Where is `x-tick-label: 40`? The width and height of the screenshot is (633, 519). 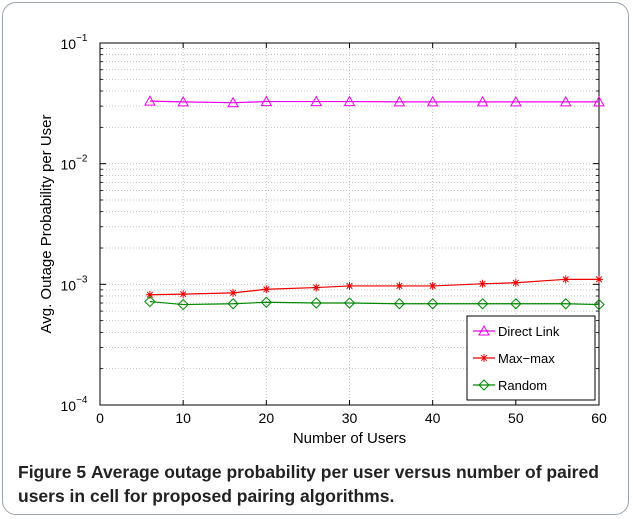 x-tick-label: 40 is located at coordinates (433, 418).